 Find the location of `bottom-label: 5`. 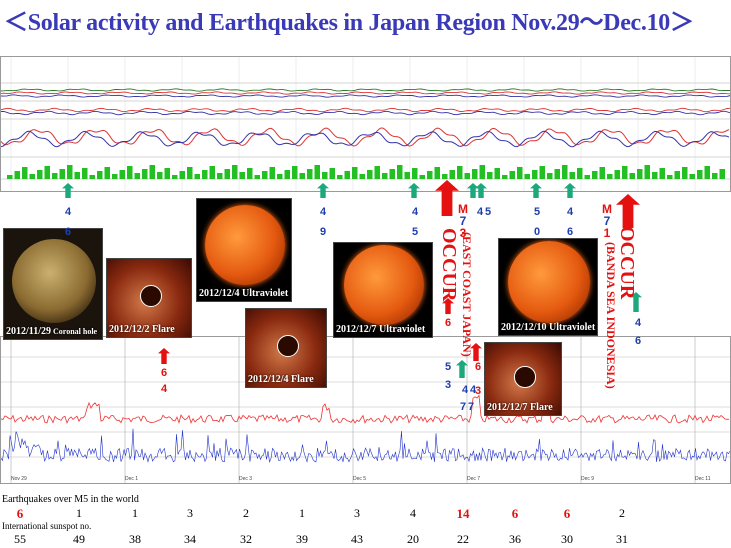

bottom-label: 5 is located at coordinates (448, 367).